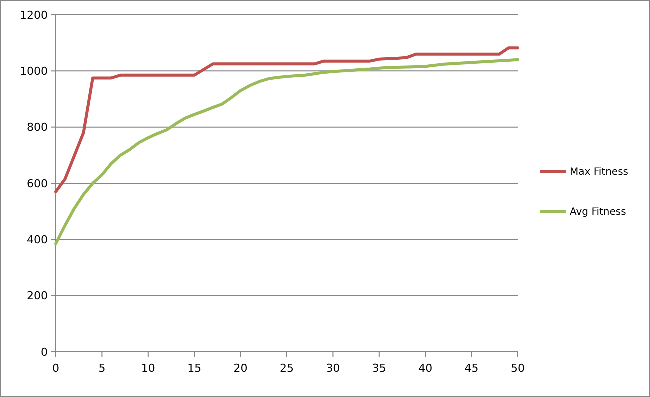 This screenshot has height=397, width=650. I want to click on y-tick-label: 200, so click(37, 296).